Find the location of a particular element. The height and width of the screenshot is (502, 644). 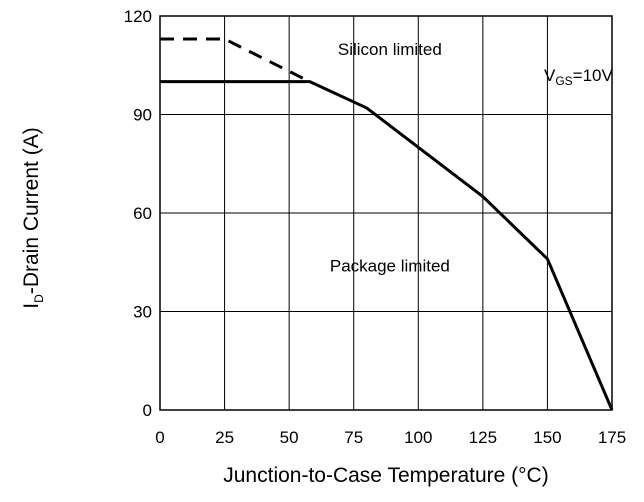

annotations: Silicon limited Package limited is located at coordinates (390, 158).